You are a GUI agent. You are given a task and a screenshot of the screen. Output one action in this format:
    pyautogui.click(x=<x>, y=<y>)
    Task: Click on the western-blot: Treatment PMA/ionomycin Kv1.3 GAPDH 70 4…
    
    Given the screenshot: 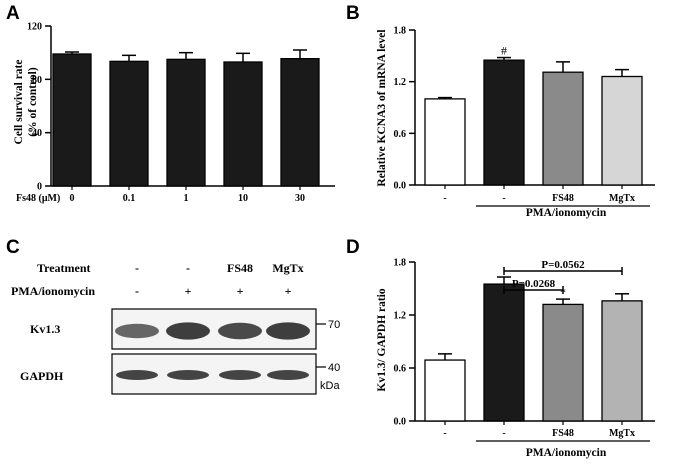 What is the action you would take?
    pyautogui.click(x=175, y=328)
    